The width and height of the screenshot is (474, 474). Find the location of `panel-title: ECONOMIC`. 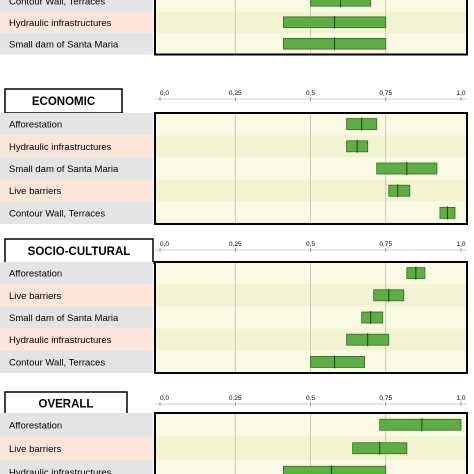

panel-title: ECONOMIC is located at coordinates (63, 102).